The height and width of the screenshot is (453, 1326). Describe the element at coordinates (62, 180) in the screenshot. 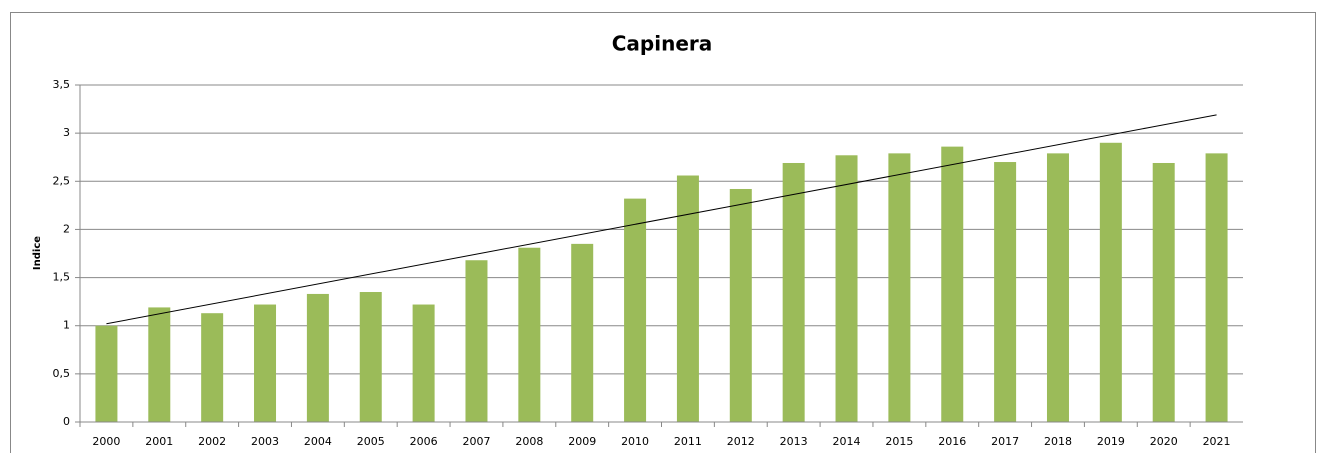

I see `y-tick-label: 2,5` at that location.